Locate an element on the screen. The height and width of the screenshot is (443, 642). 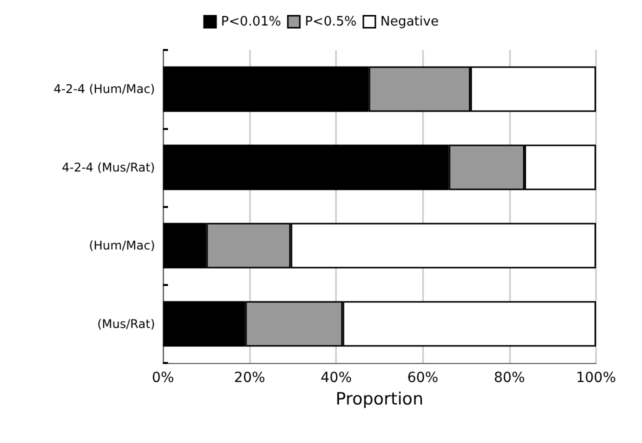
x-tick-label: 0% is located at coordinates (163, 378).